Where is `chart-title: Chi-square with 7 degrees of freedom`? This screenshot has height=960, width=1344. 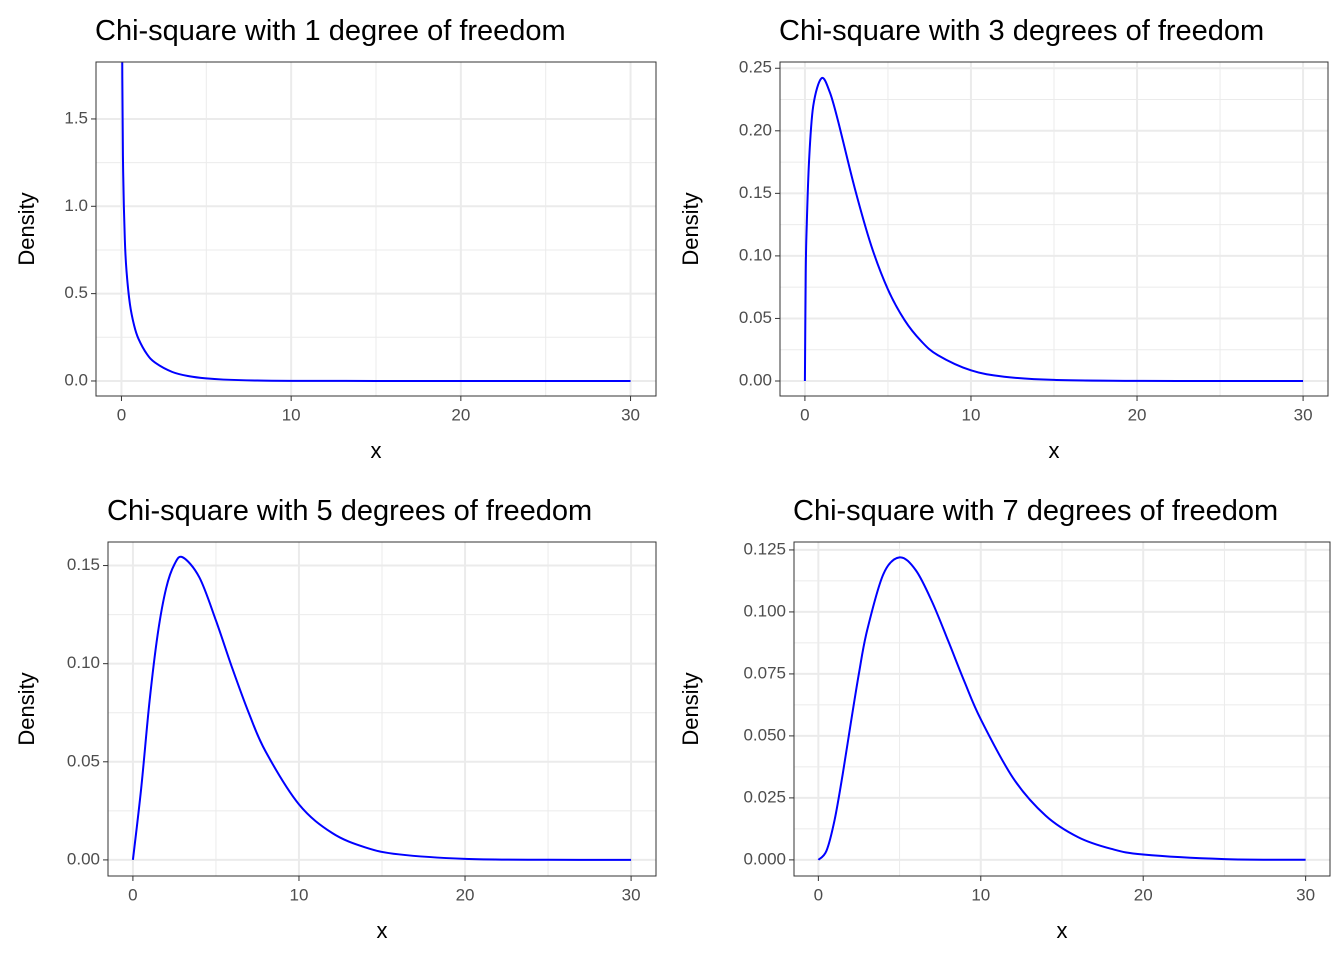
chart-title: Chi-square with 7 degrees of freedom is located at coordinates (1035, 511).